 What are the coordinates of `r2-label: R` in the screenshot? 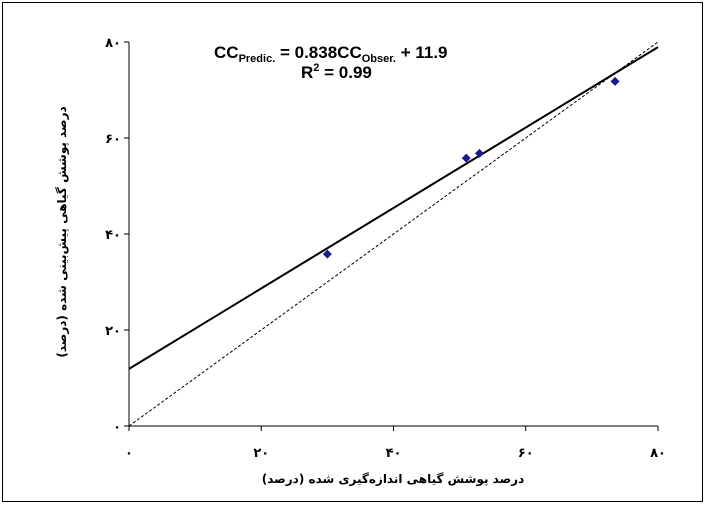 It's located at (307, 72).